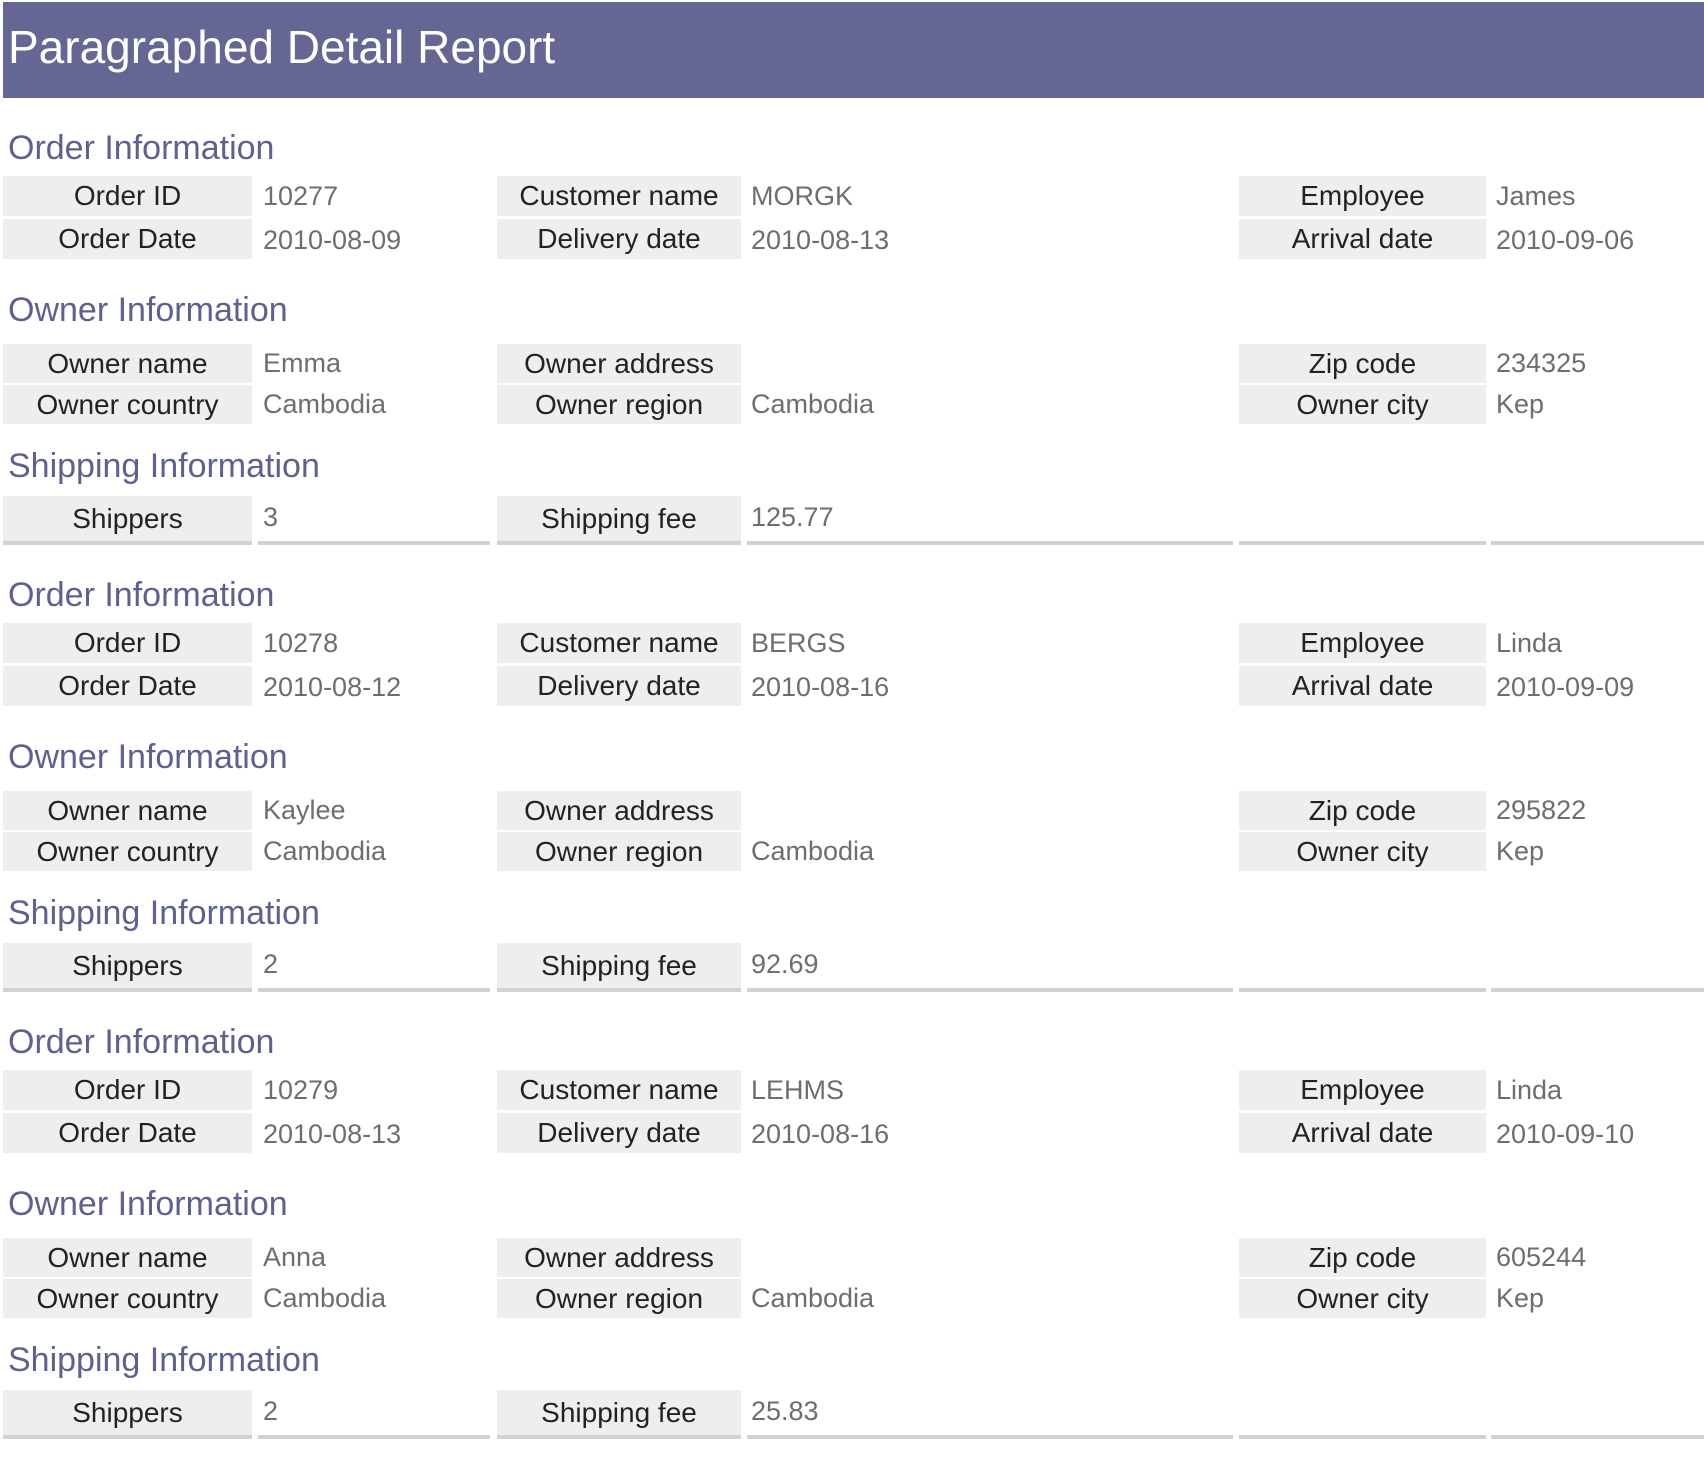 Image resolution: width=1704 pixels, height=1459 pixels. What do you see at coordinates (785, 964) in the screenshot?
I see `shipping-fee-value: 92.69` at bounding box center [785, 964].